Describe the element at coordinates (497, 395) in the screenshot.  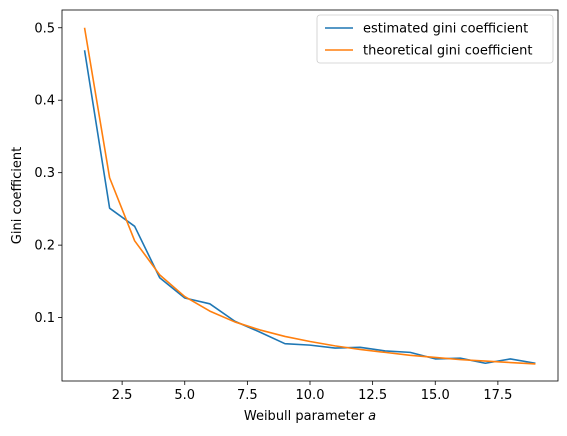
I see `x-tick-label: 17.5` at that location.